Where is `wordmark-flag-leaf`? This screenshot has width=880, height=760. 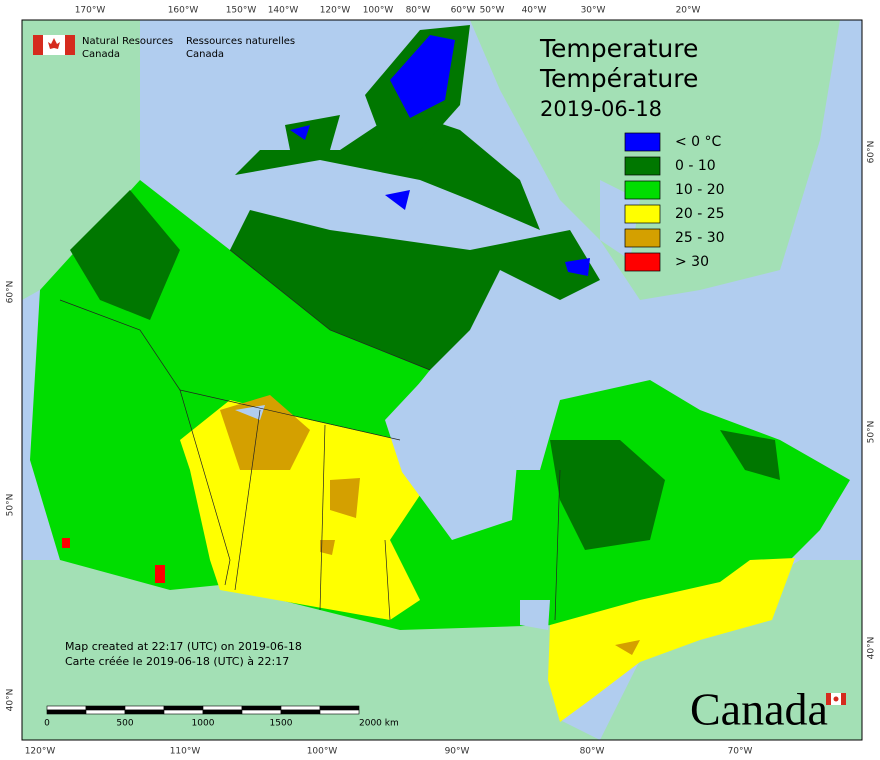 wordmark-flag-leaf is located at coordinates (836, 699).